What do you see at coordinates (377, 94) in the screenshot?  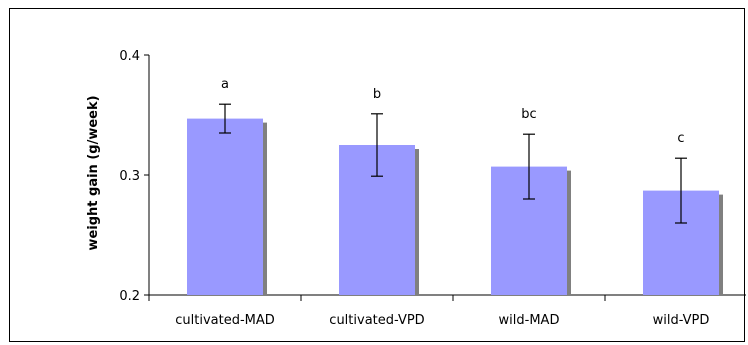 I see `significance-letter: b` at bounding box center [377, 94].